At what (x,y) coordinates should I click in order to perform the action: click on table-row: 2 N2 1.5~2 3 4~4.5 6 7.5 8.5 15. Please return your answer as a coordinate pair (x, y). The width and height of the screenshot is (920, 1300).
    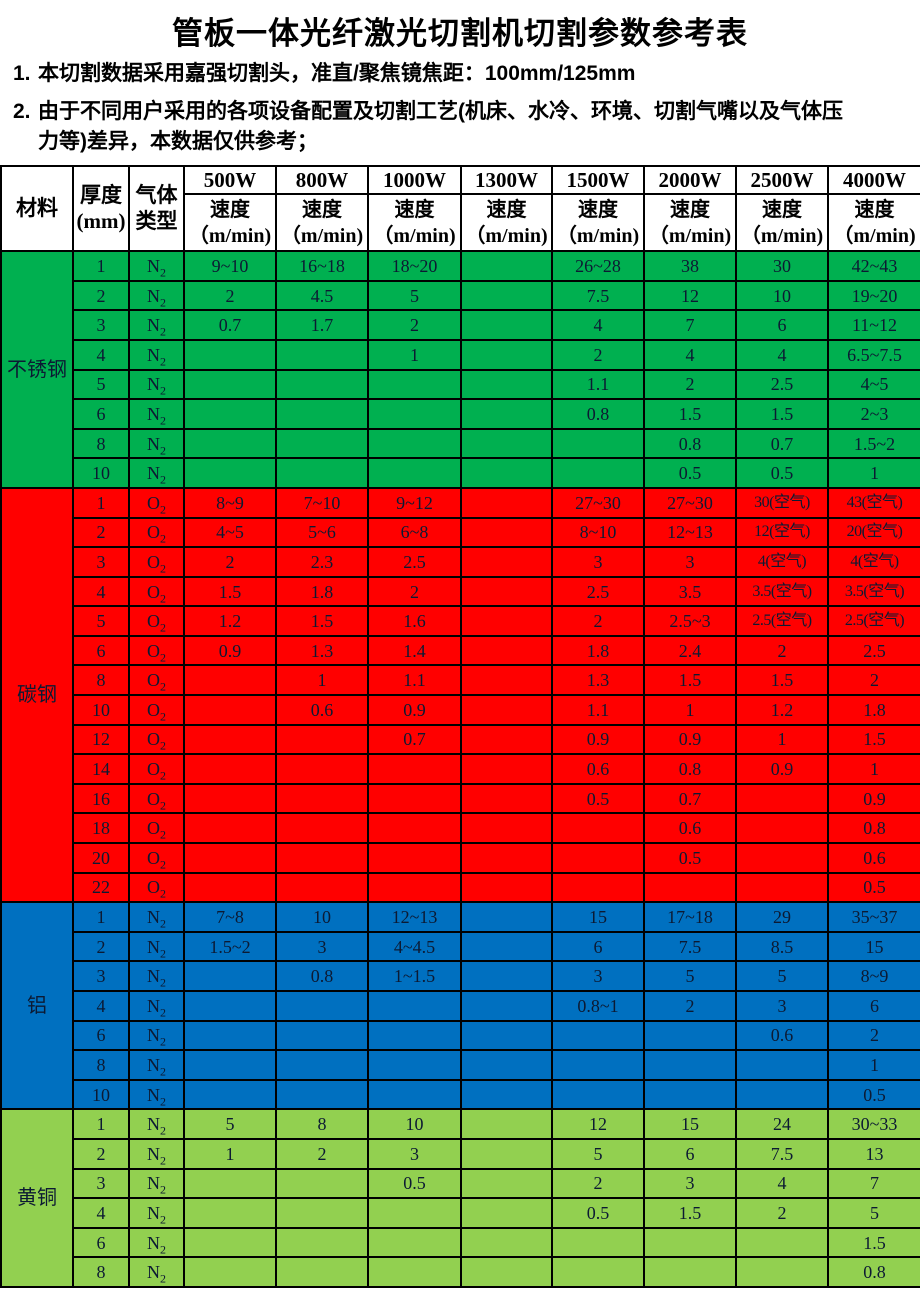
    Looking at the image, I should click on (460, 946).